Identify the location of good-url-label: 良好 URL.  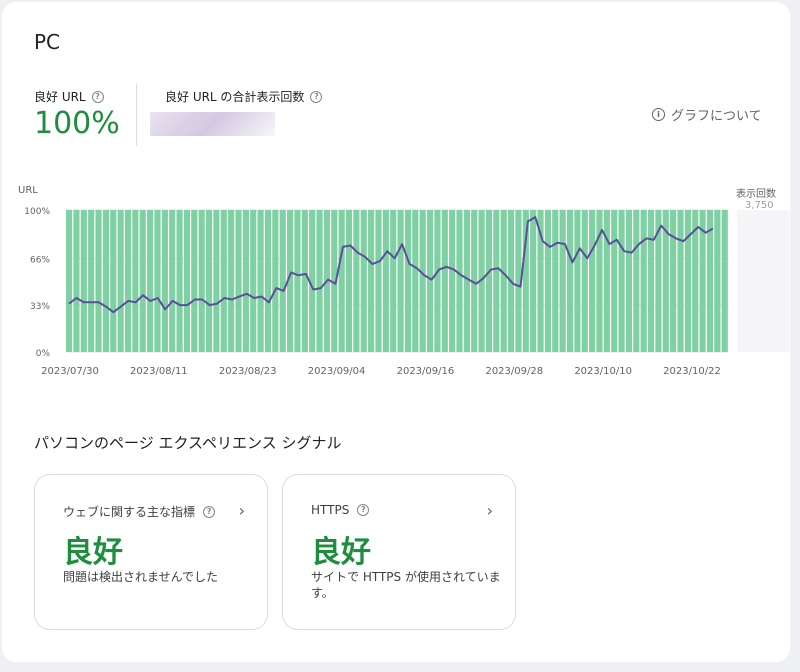
(60, 97).